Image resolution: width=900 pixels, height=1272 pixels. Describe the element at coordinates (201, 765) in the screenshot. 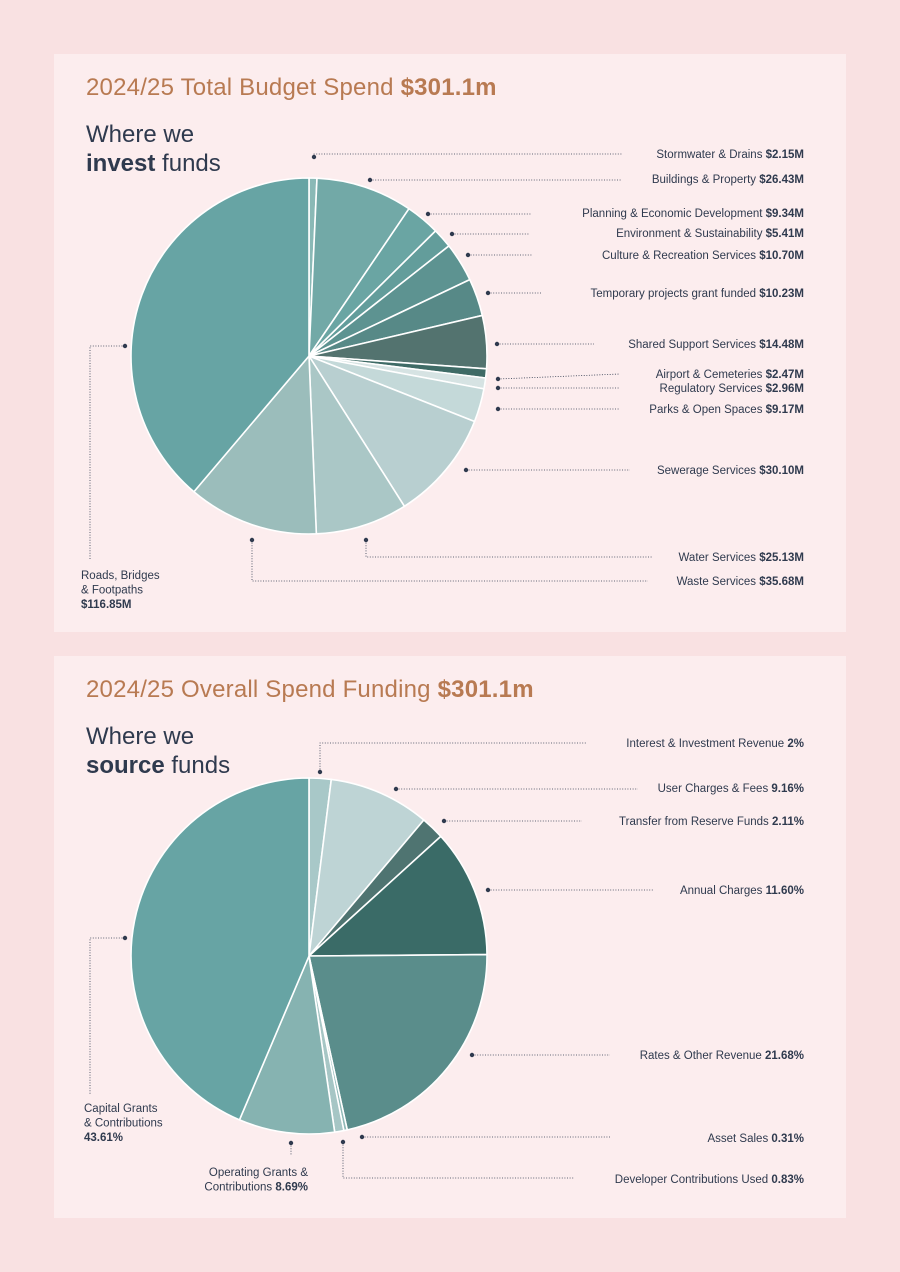

I see `source-subtitle-rest: funds` at that location.